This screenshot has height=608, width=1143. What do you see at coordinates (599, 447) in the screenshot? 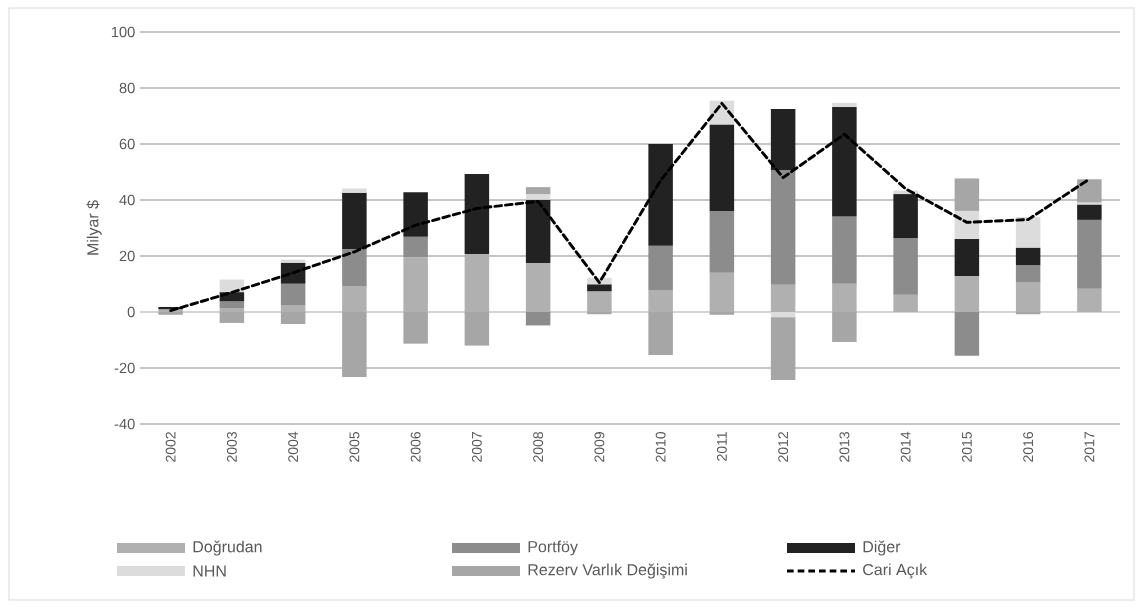
I see `x-tick-label: 2009` at bounding box center [599, 447].